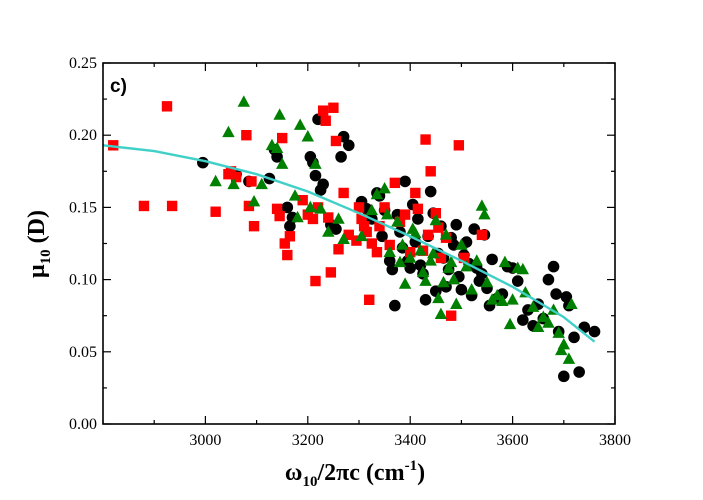 The image size is (703, 500). I want to click on y-tick-label: 0.20, so click(83, 135).